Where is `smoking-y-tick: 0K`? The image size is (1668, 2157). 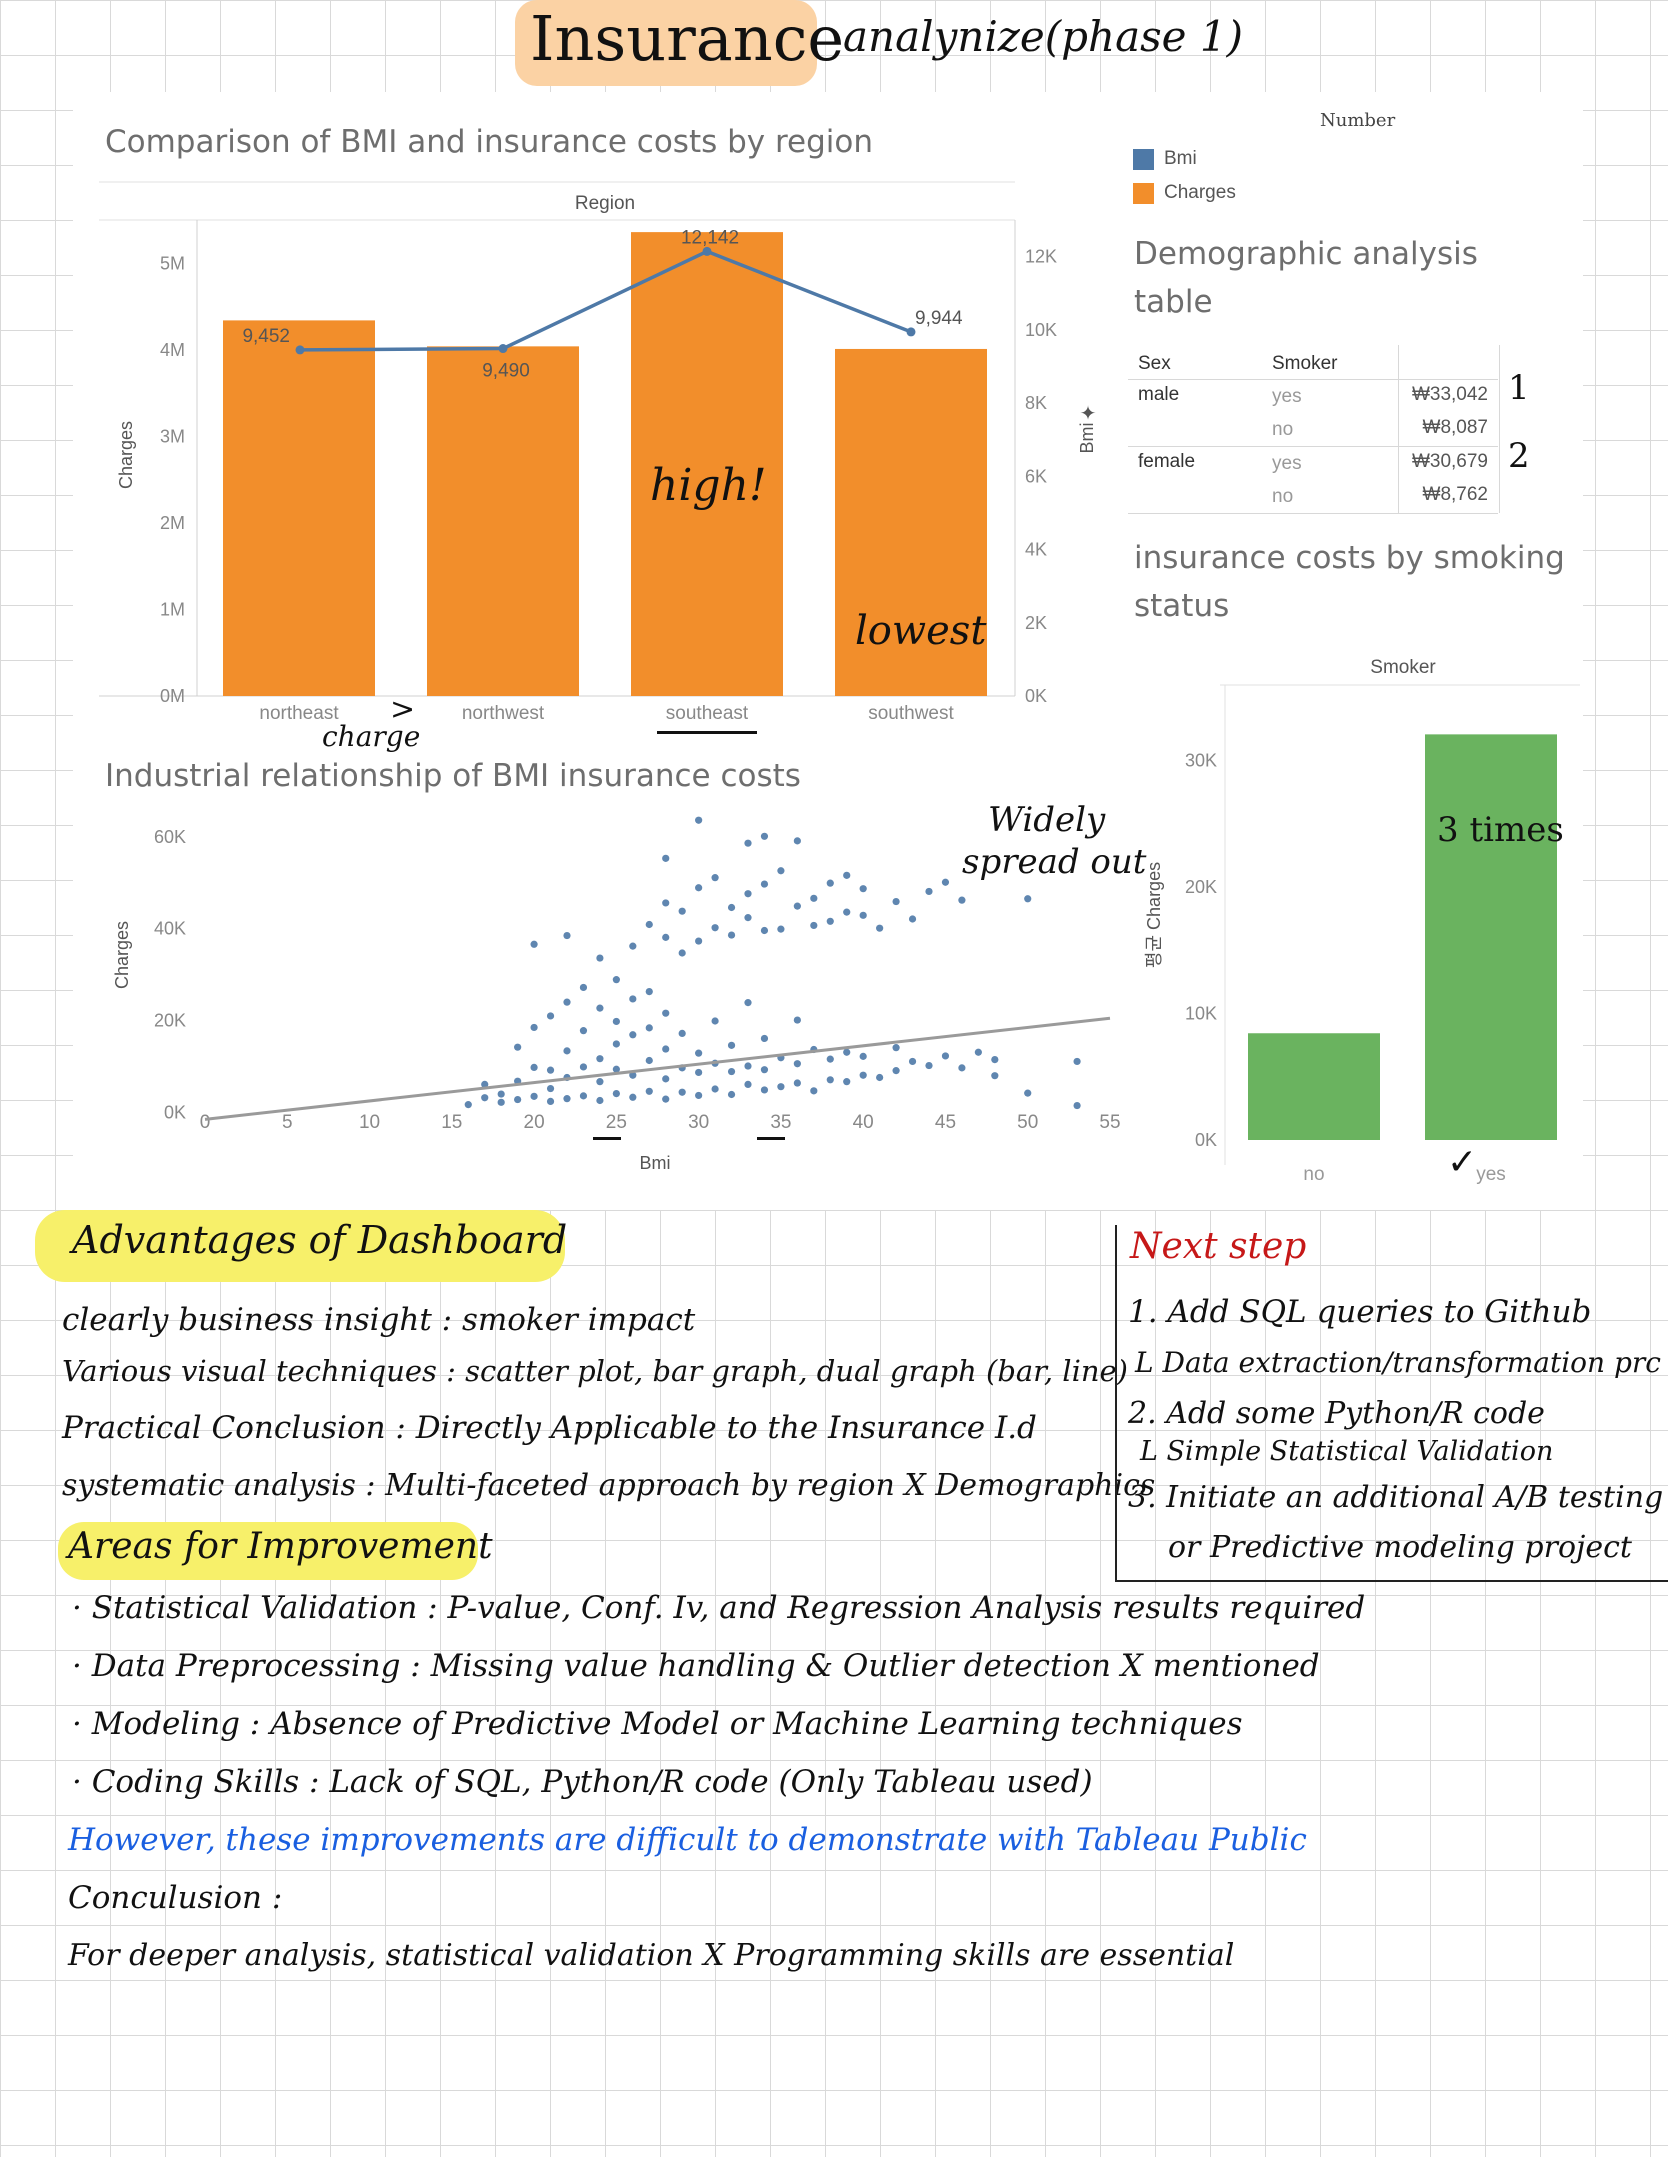 smoking-y-tick: 0K is located at coordinates (1206, 1140).